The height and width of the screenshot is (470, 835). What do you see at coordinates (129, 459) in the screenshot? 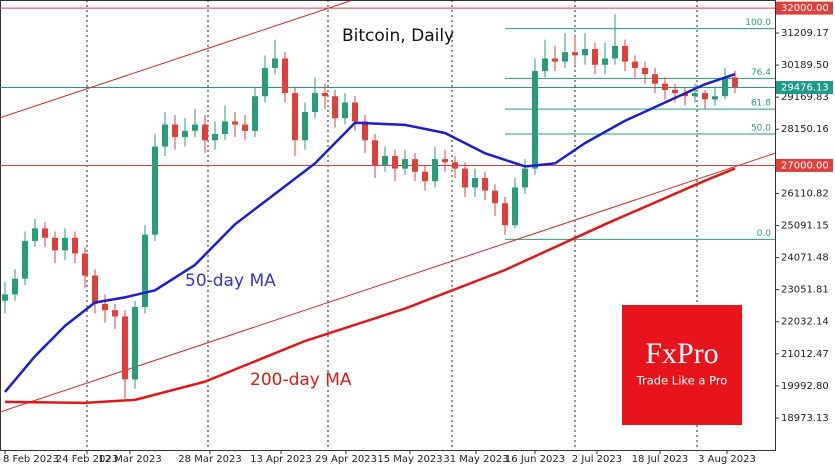
I see `x-tick-label: 12 Mar 2023` at bounding box center [129, 459].